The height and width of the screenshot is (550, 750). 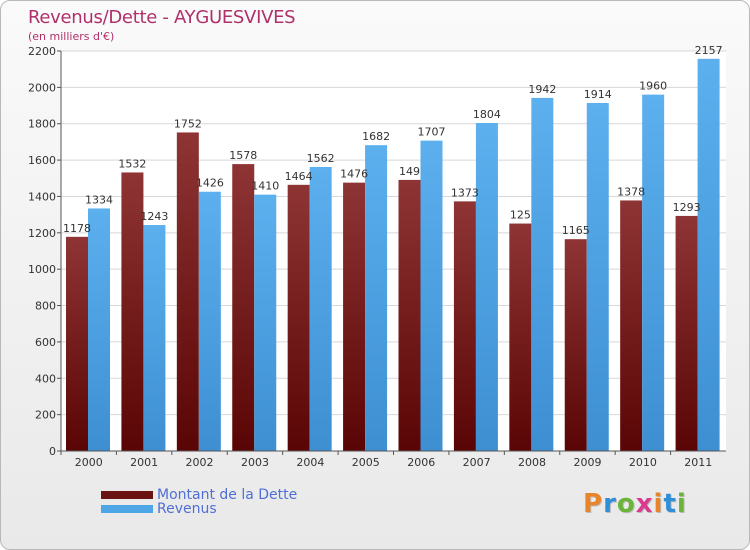 What do you see at coordinates (576, 230) in the screenshot?
I see `data-label-debt: 1165` at bounding box center [576, 230].